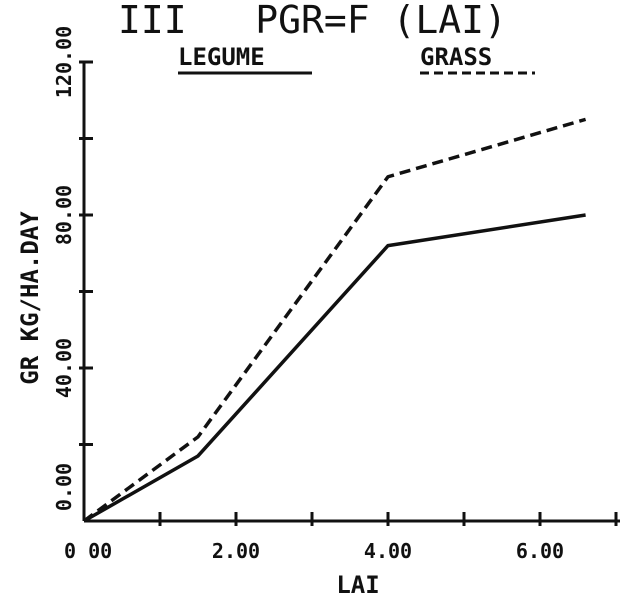 The image size is (622, 600). I want to click on y-tick-label-1: 40.00, so click(64, 368).